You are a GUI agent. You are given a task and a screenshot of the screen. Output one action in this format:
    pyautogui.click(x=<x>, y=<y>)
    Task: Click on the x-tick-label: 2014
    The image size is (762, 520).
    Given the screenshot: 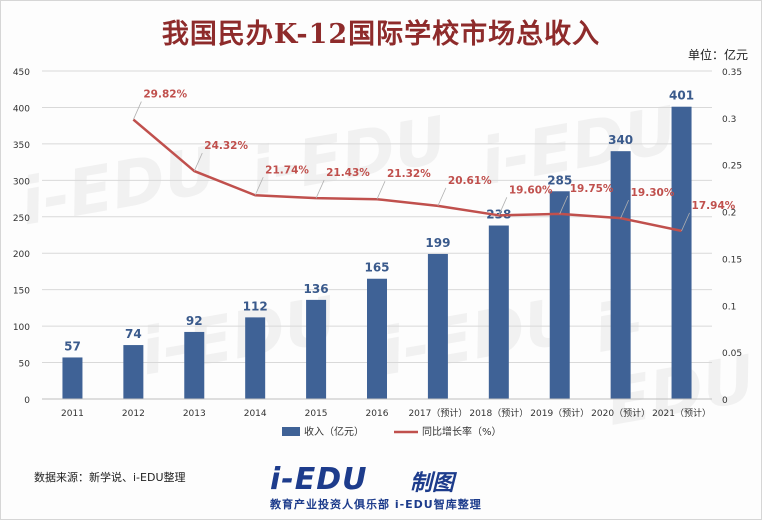 What is the action you would take?
    pyautogui.click(x=255, y=414)
    